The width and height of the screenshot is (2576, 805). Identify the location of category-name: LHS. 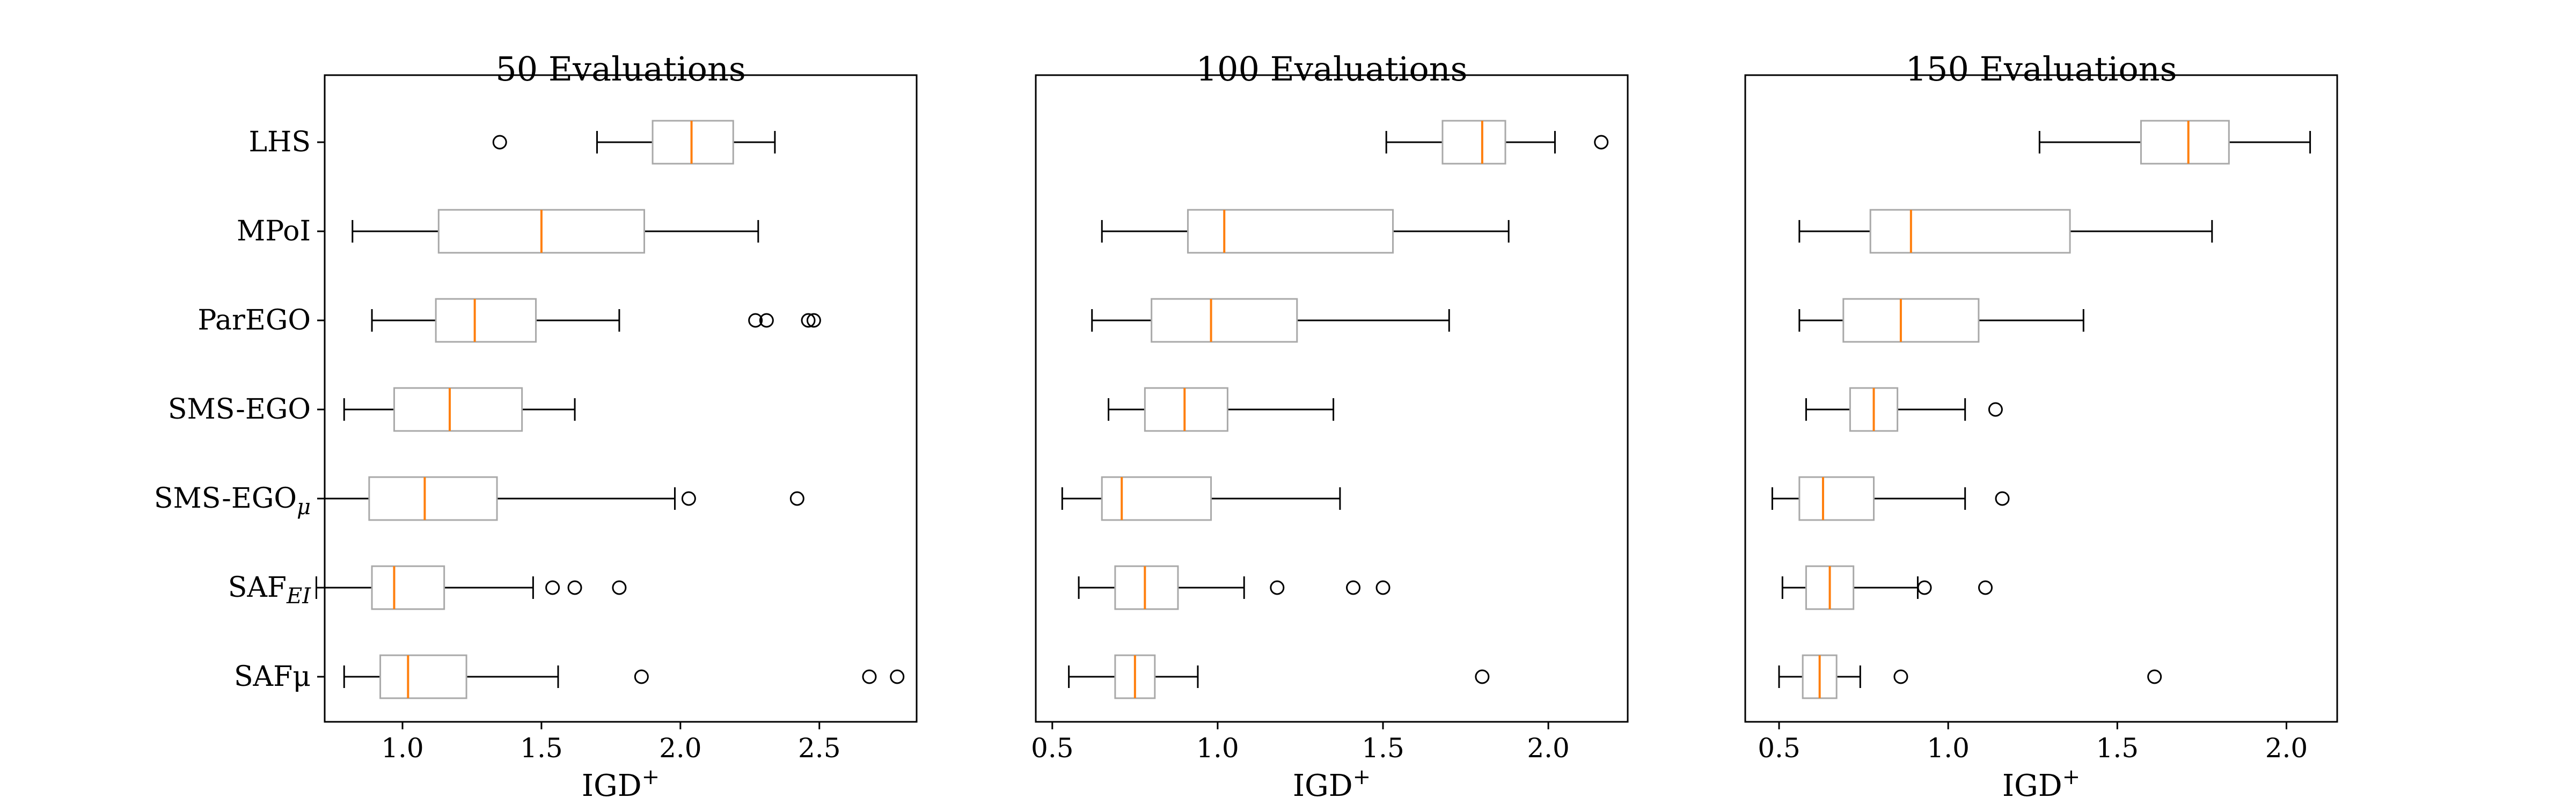
(279, 142).